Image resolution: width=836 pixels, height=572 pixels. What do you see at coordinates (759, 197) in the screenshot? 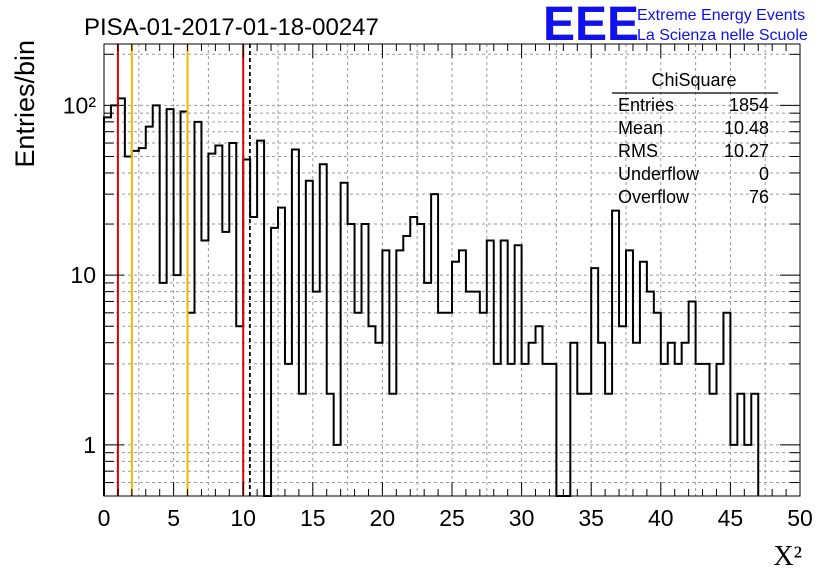
I see `stats-row-value: 76` at bounding box center [759, 197].